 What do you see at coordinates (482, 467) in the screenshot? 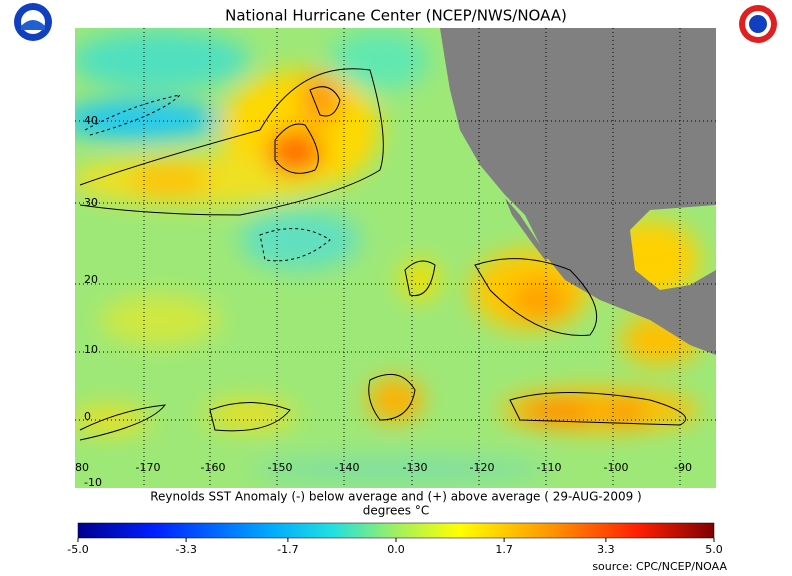
I see `lon-label: -120` at bounding box center [482, 467].